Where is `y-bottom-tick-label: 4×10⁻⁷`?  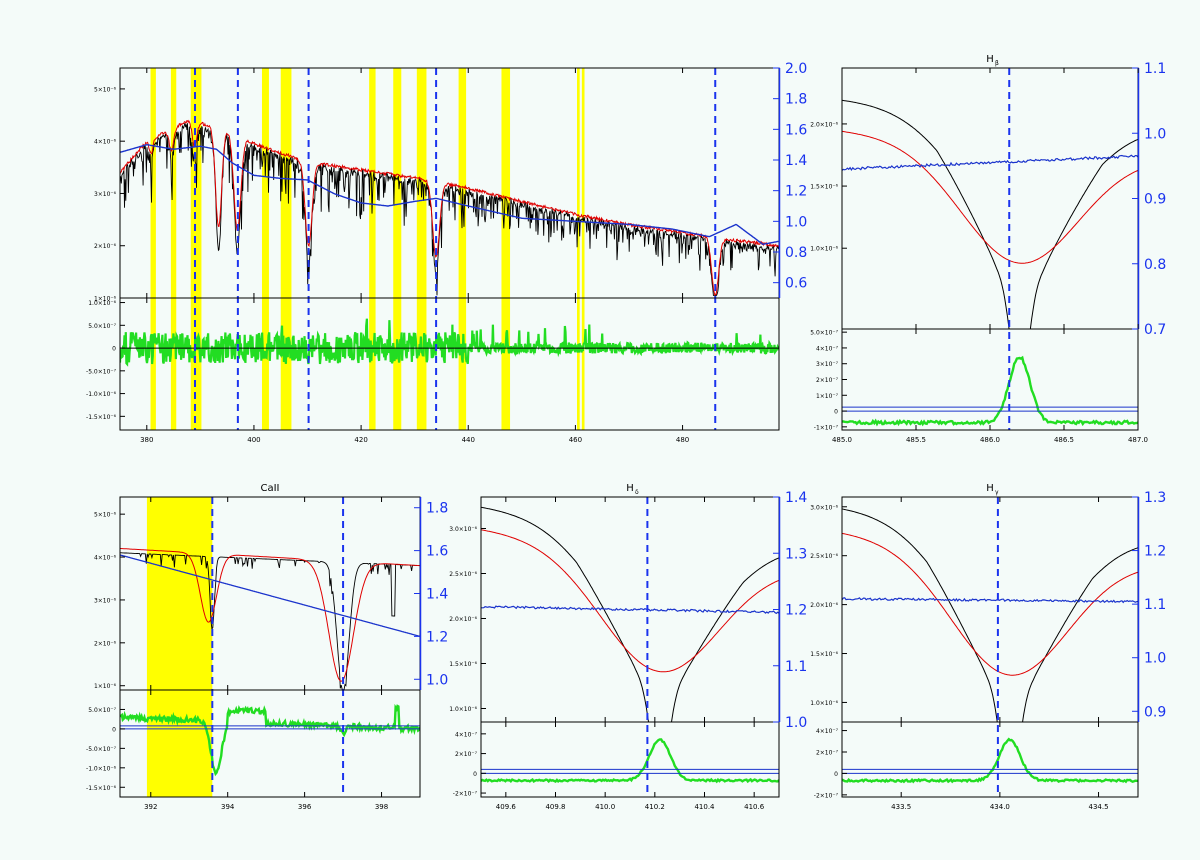
y-bottom-tick-label: 4×10⁻⁷ is located at coordinates (827, 731).